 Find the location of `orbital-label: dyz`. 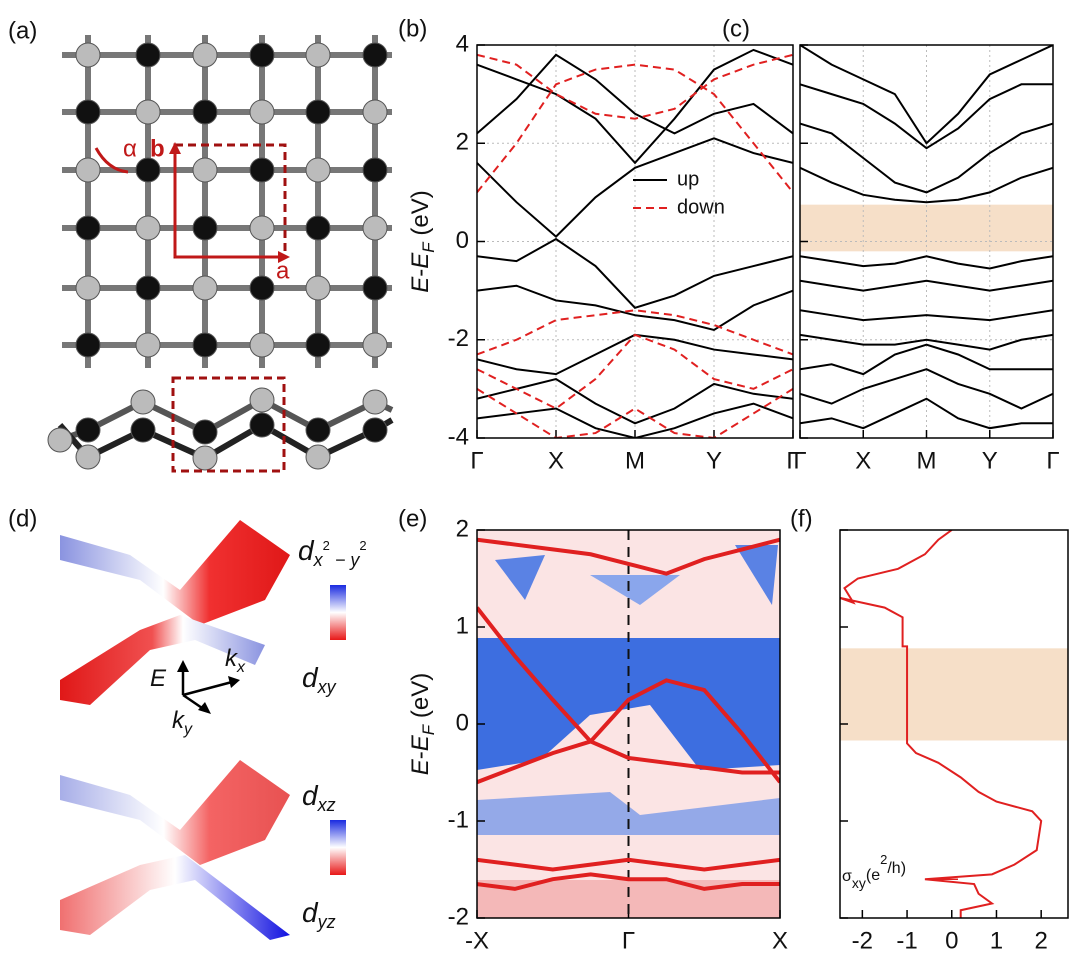

orbital-label: dyz is located at coordinates (319, 914).